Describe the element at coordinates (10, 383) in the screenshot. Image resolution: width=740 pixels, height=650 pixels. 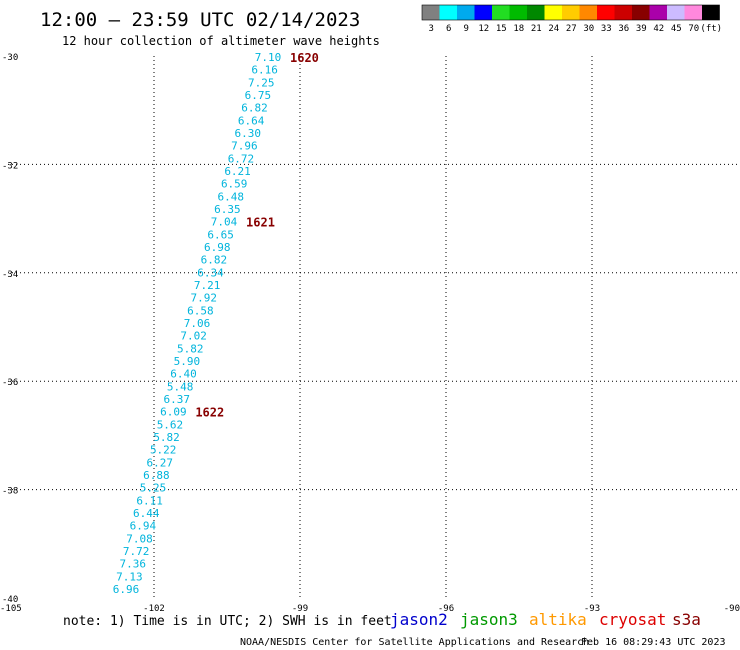
I see `latitude-label: -36` at that location.